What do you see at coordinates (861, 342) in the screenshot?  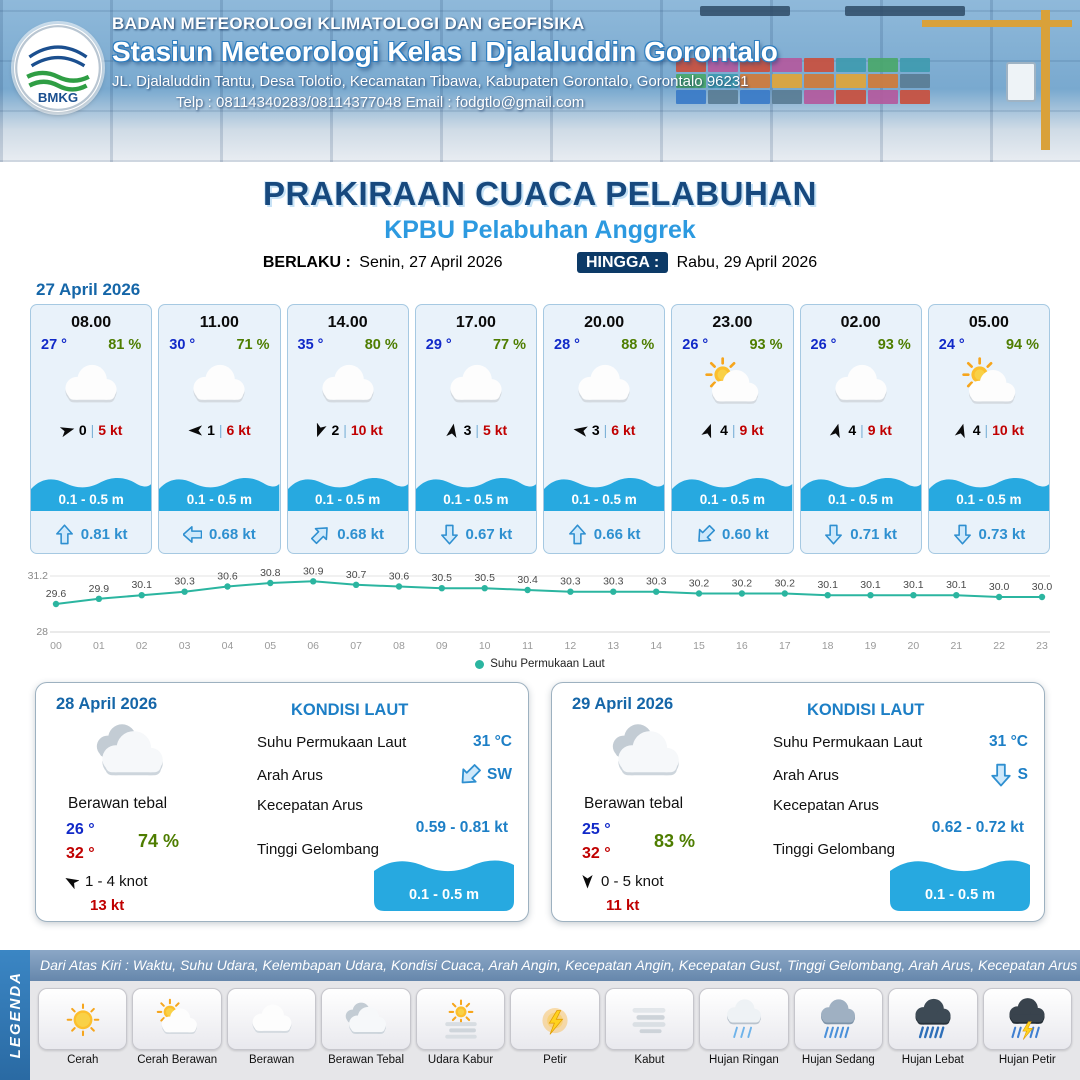 I see `temp-humidity-row: 26 ° 93 %` at bounding box center [861, 342].